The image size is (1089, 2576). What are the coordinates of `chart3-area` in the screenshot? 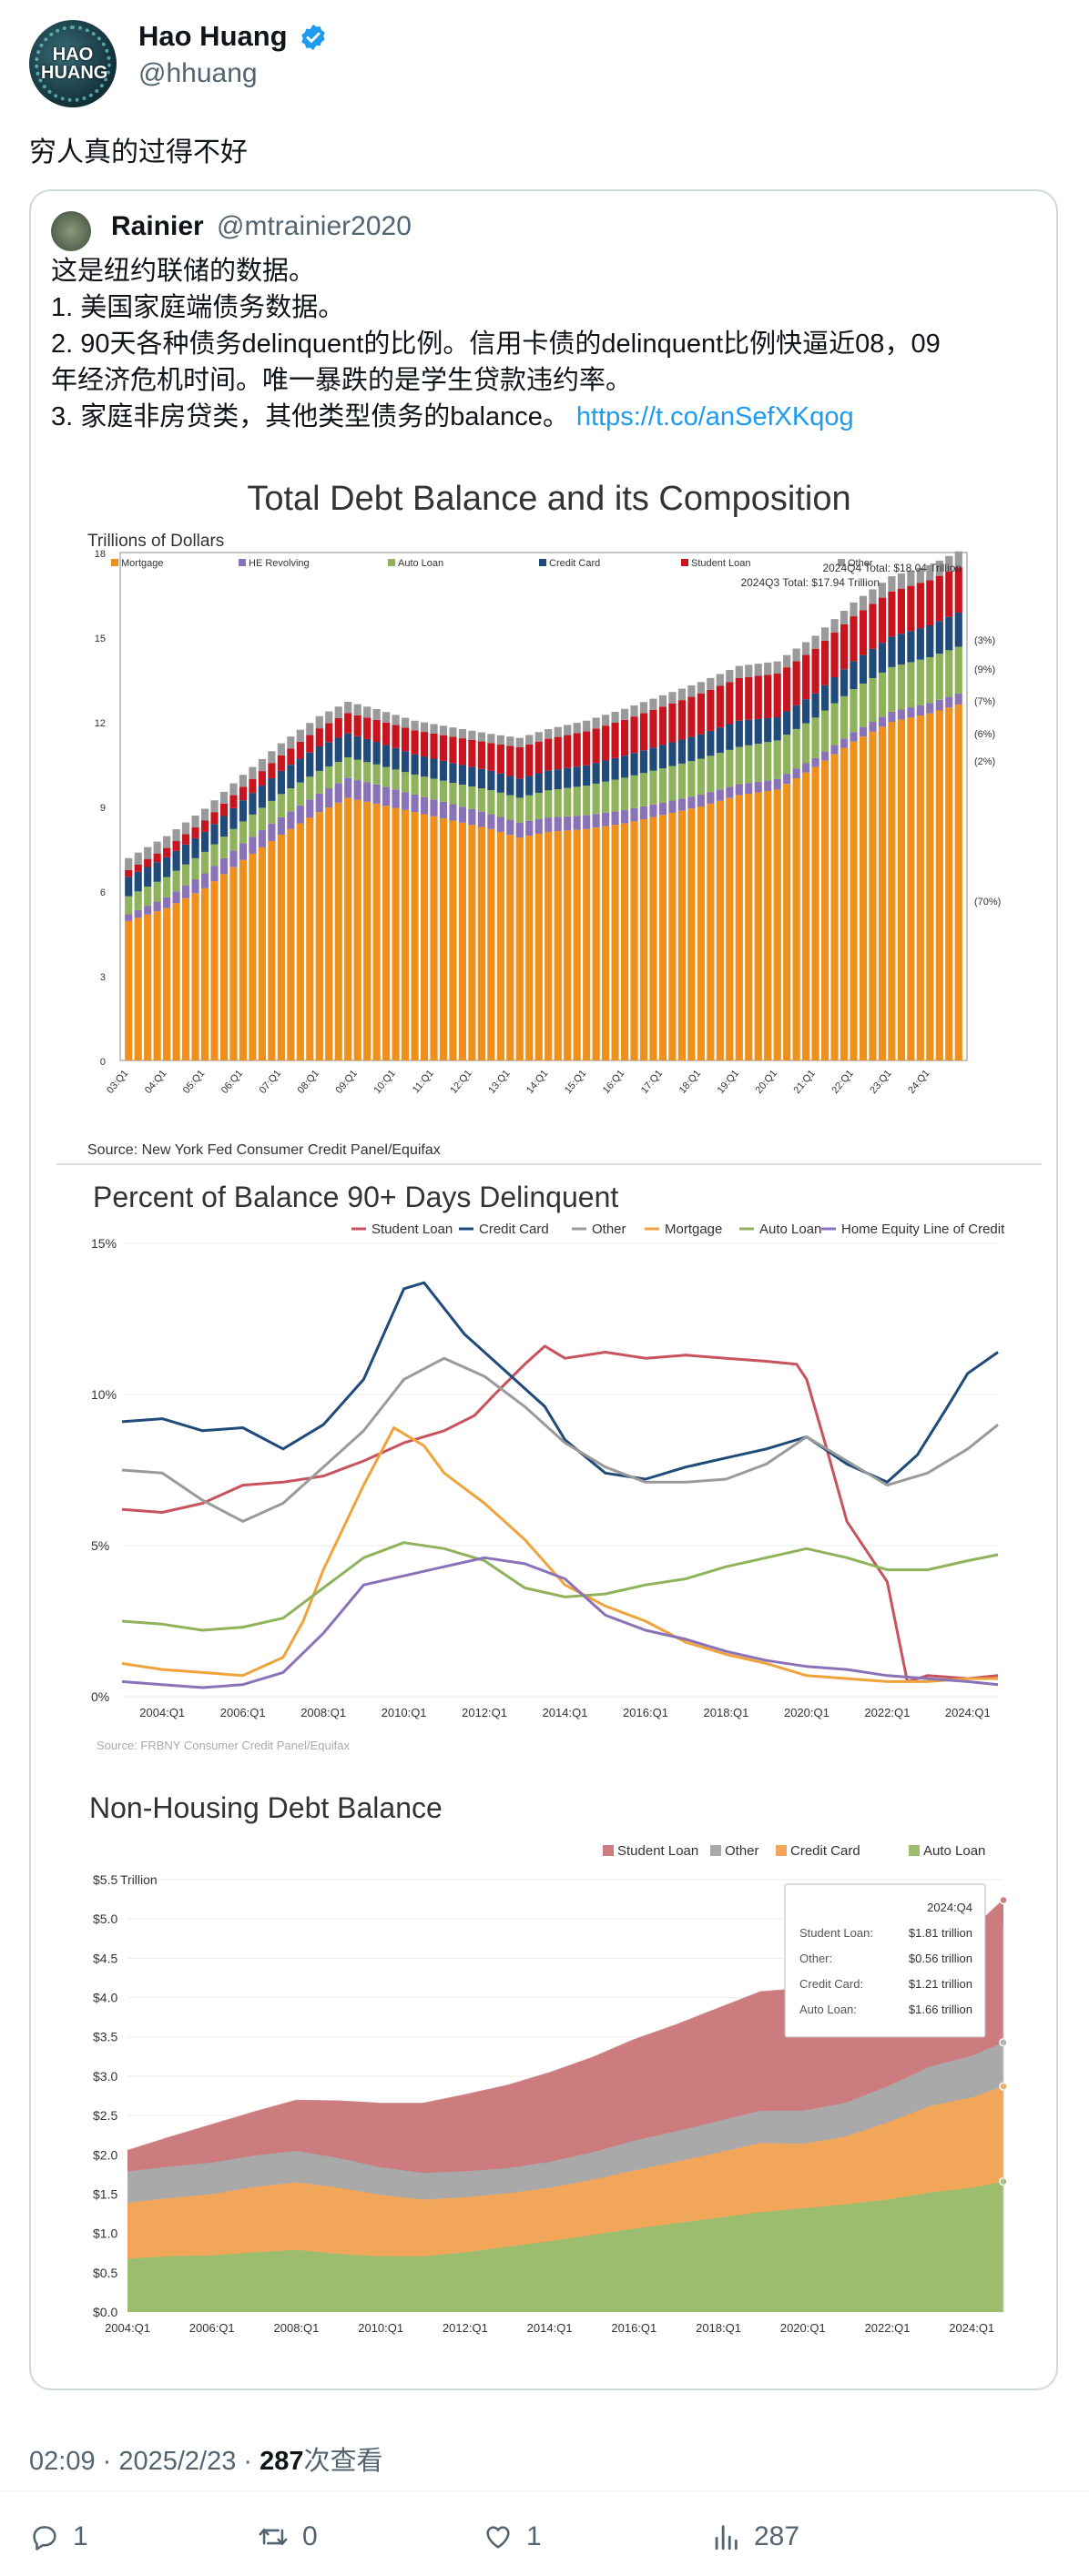 It's located at (565, 2172).